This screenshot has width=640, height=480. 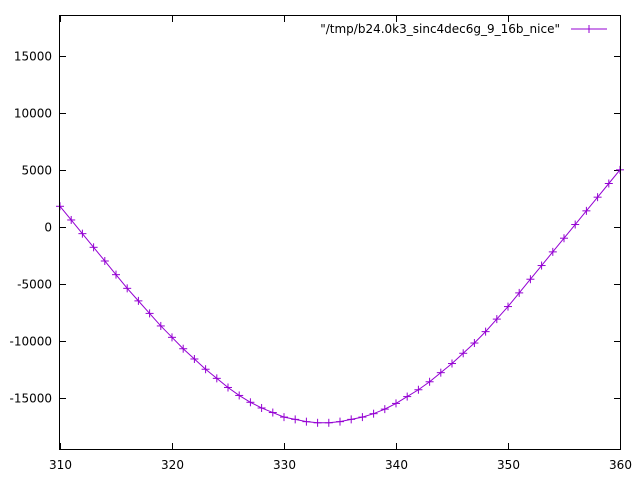 What do you see at coordinates (60, 465) in the screenshot?
I see `x-tick-label: 310` at bounding box center [60, 465].